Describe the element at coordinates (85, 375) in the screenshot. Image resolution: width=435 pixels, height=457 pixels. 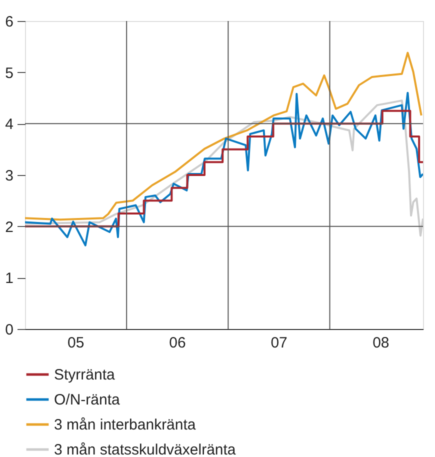
I see `legend-label: Styrränta` at that location.